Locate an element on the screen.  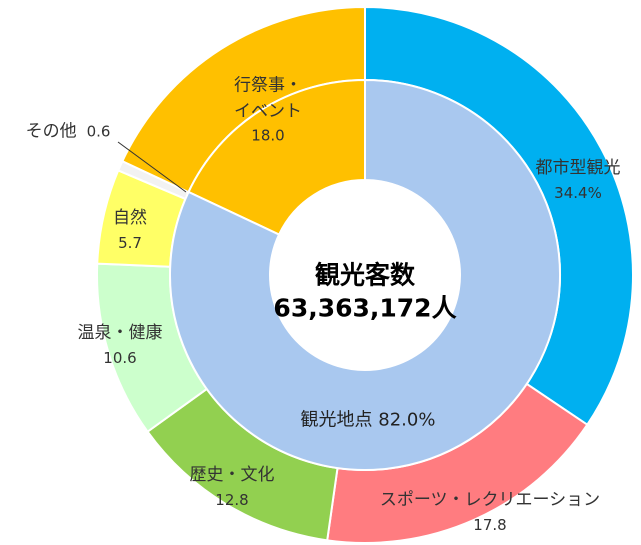
slice-label: 温泉・健康 10.6 is located at coordinates (120, 345).